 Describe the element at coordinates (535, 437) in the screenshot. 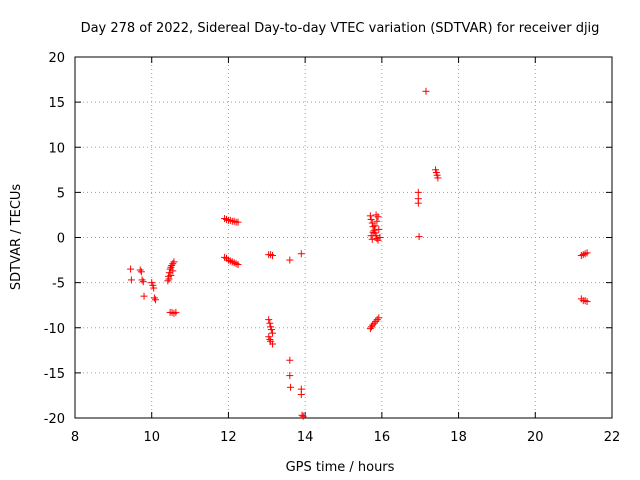

I see `x-tick-label: 20` at that location.